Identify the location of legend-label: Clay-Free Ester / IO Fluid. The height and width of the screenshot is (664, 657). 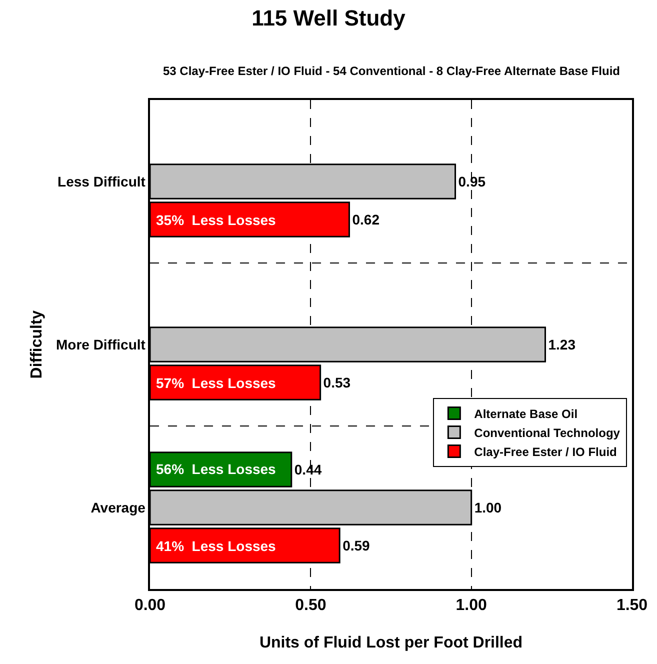
(545, 451).